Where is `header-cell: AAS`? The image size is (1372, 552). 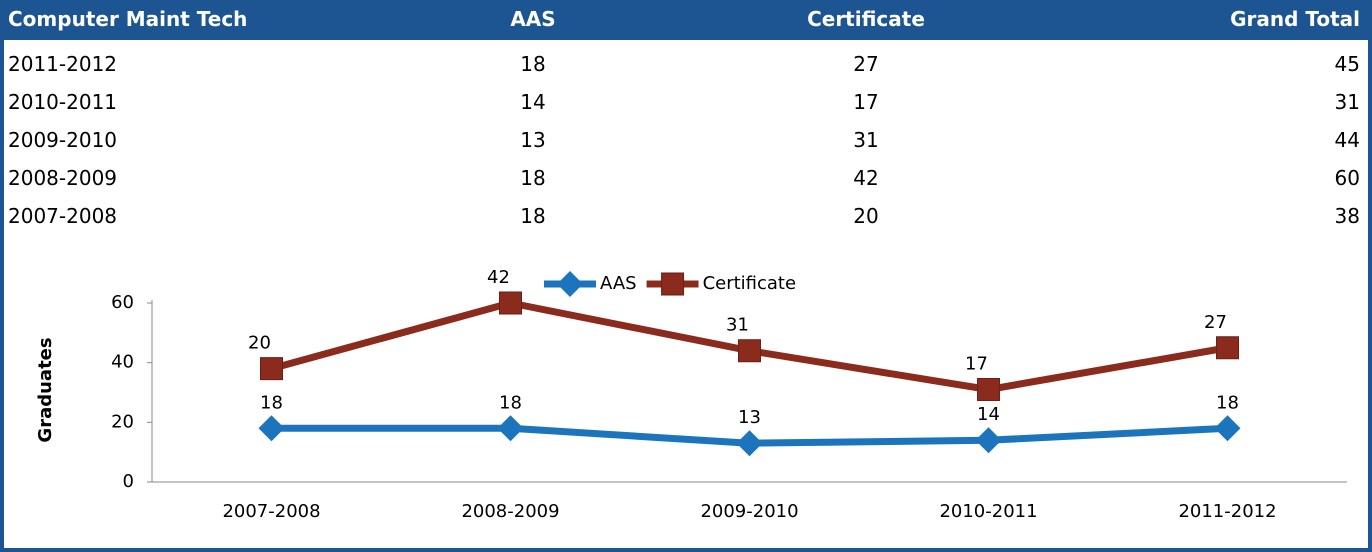 header-cell: AAS is located at coordinates (533, 19).